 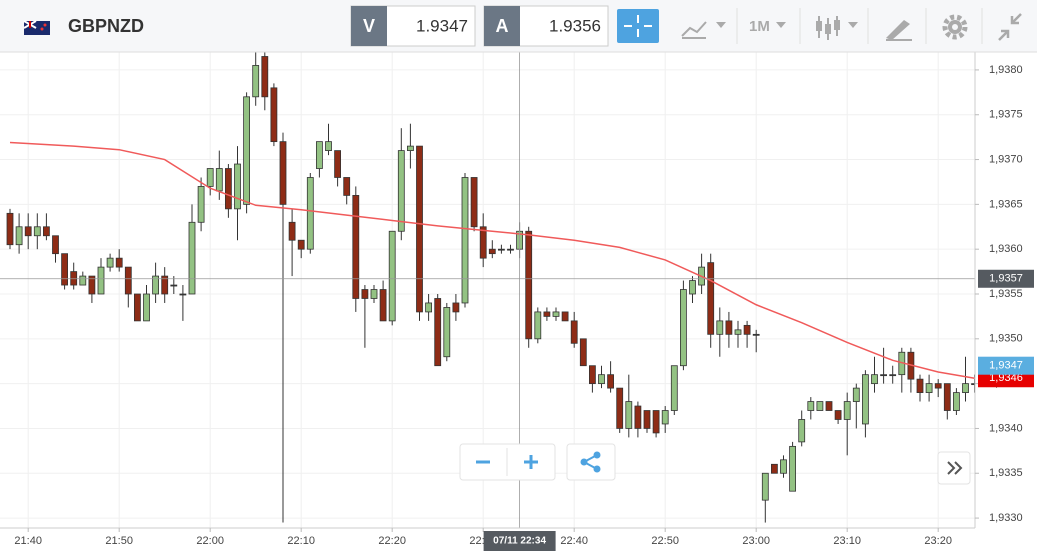 I want to click on sell-price: 1.9347, so click(x=442, y=25).